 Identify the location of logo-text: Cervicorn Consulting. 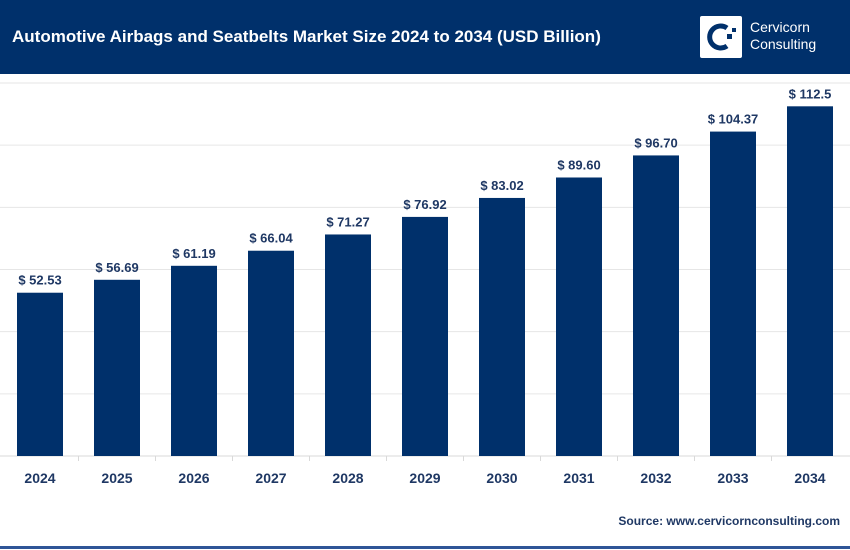
(783, 36).